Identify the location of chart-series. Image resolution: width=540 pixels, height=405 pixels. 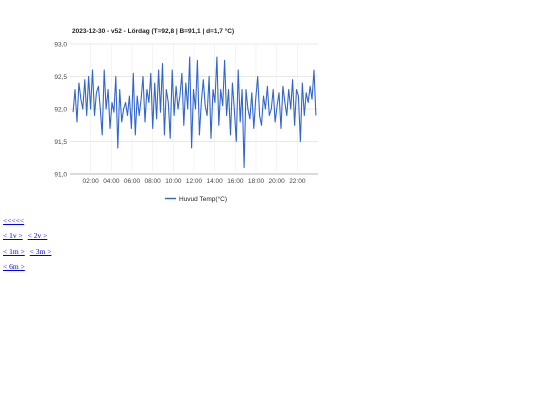
(194, 112).